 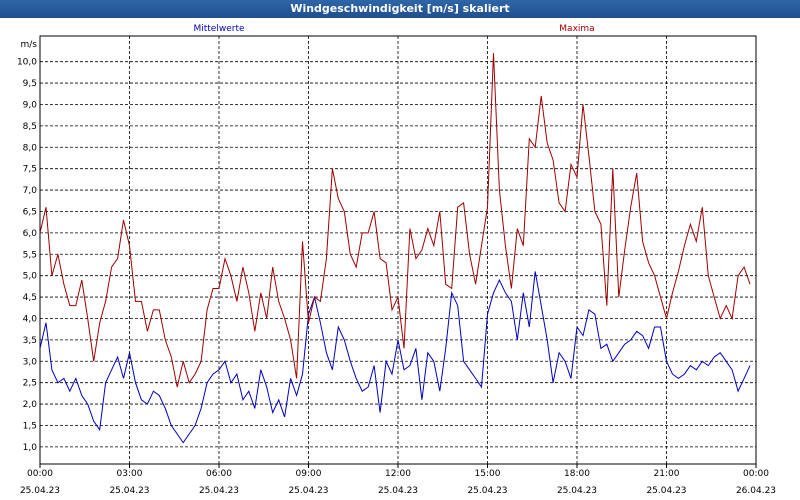 What do you see at coordinates (488, 474) in the screenshot?
I see `x-tick-time: 15:00` at bounding box center [488, 474].